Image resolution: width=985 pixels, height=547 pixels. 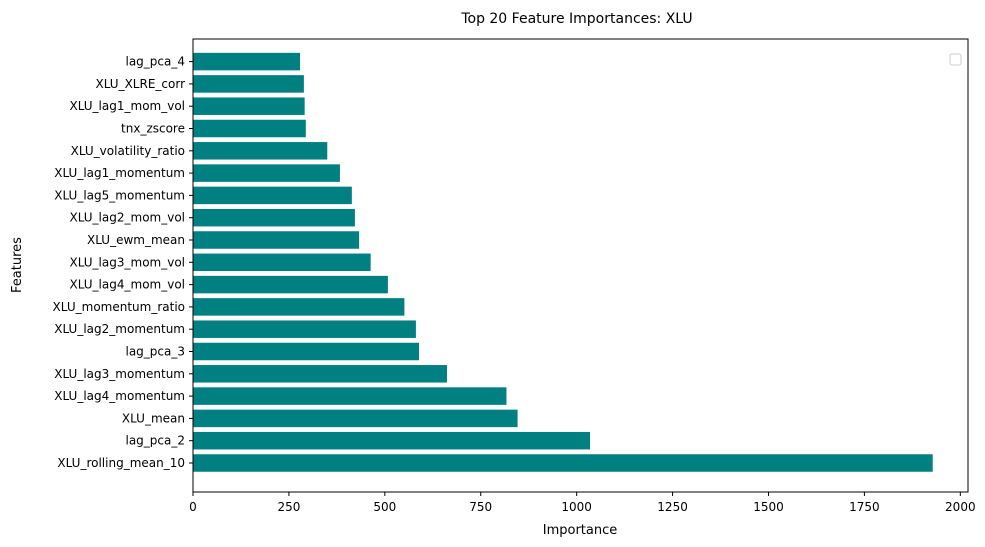 What do you see at coordinates (576, 507) in the screenshot?
I see `x-tick-label: 1000` at bounding box center [576, 507].